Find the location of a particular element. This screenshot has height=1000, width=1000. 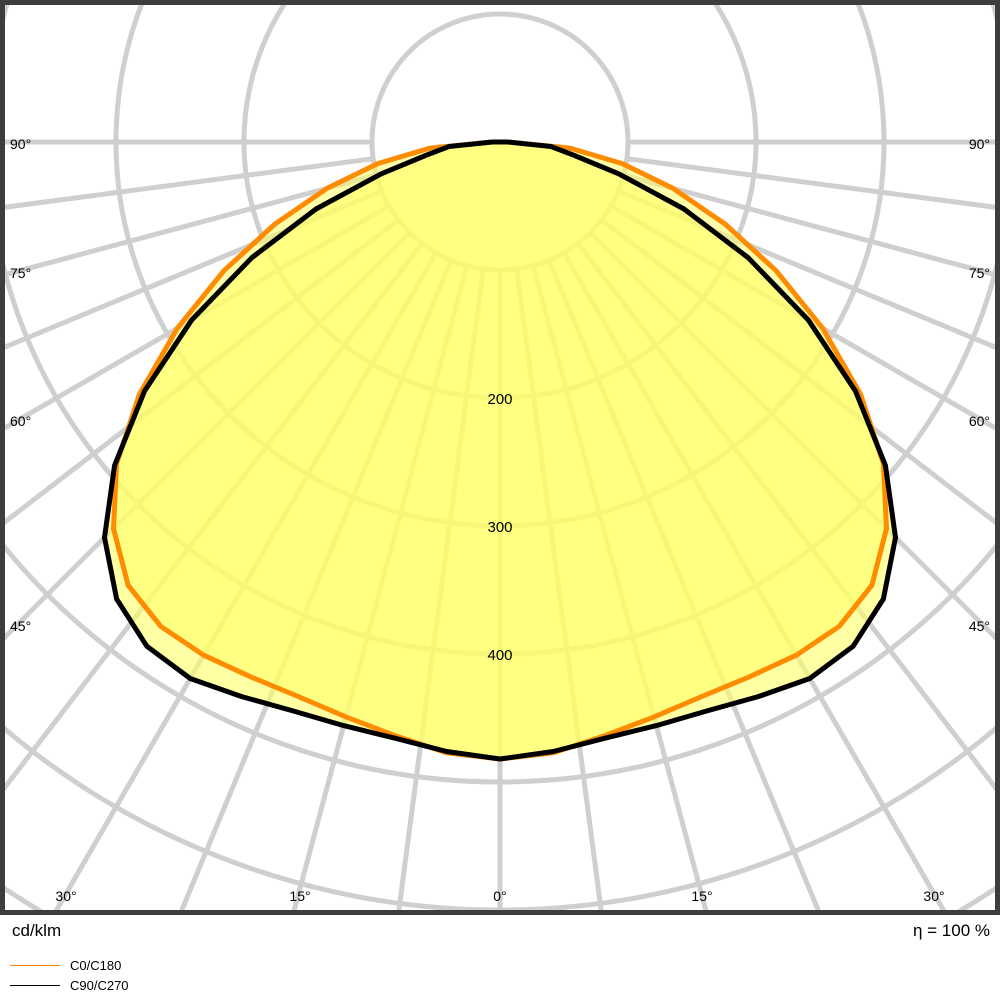

efficiency-label: η = 100 % is located at coordinates (951, 930).